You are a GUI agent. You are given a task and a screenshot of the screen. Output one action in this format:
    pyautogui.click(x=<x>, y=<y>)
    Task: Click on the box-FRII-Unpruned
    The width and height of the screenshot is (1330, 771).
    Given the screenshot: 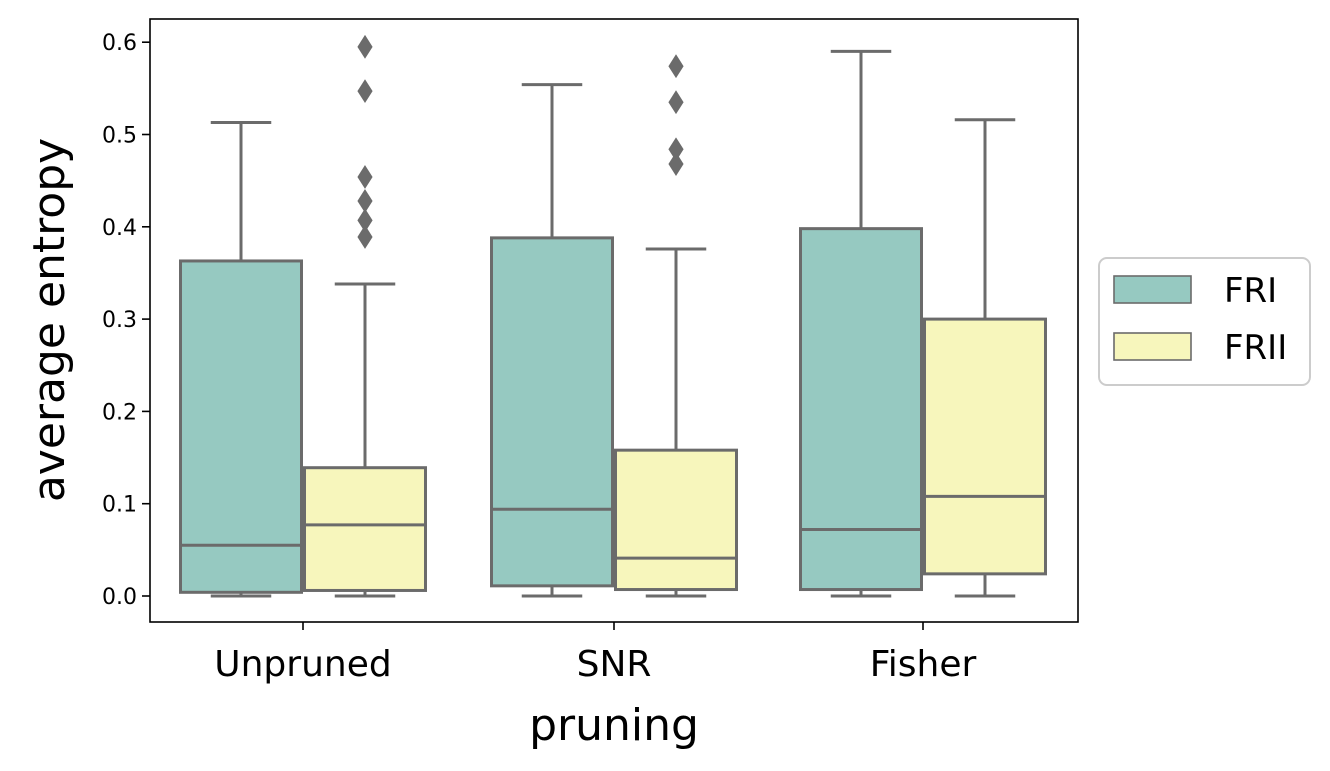 What is the action you would take?
    pyautogui.click(x=365, y=316)
    